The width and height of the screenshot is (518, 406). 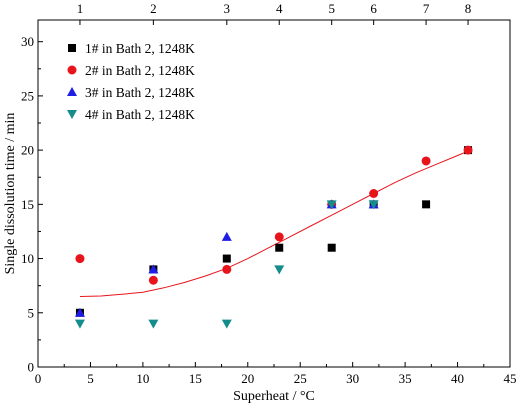 What do you see at coordinates (27, 41) in the screenshot?
I see `y-tick-label: 30` at bounding box center [27, 41].